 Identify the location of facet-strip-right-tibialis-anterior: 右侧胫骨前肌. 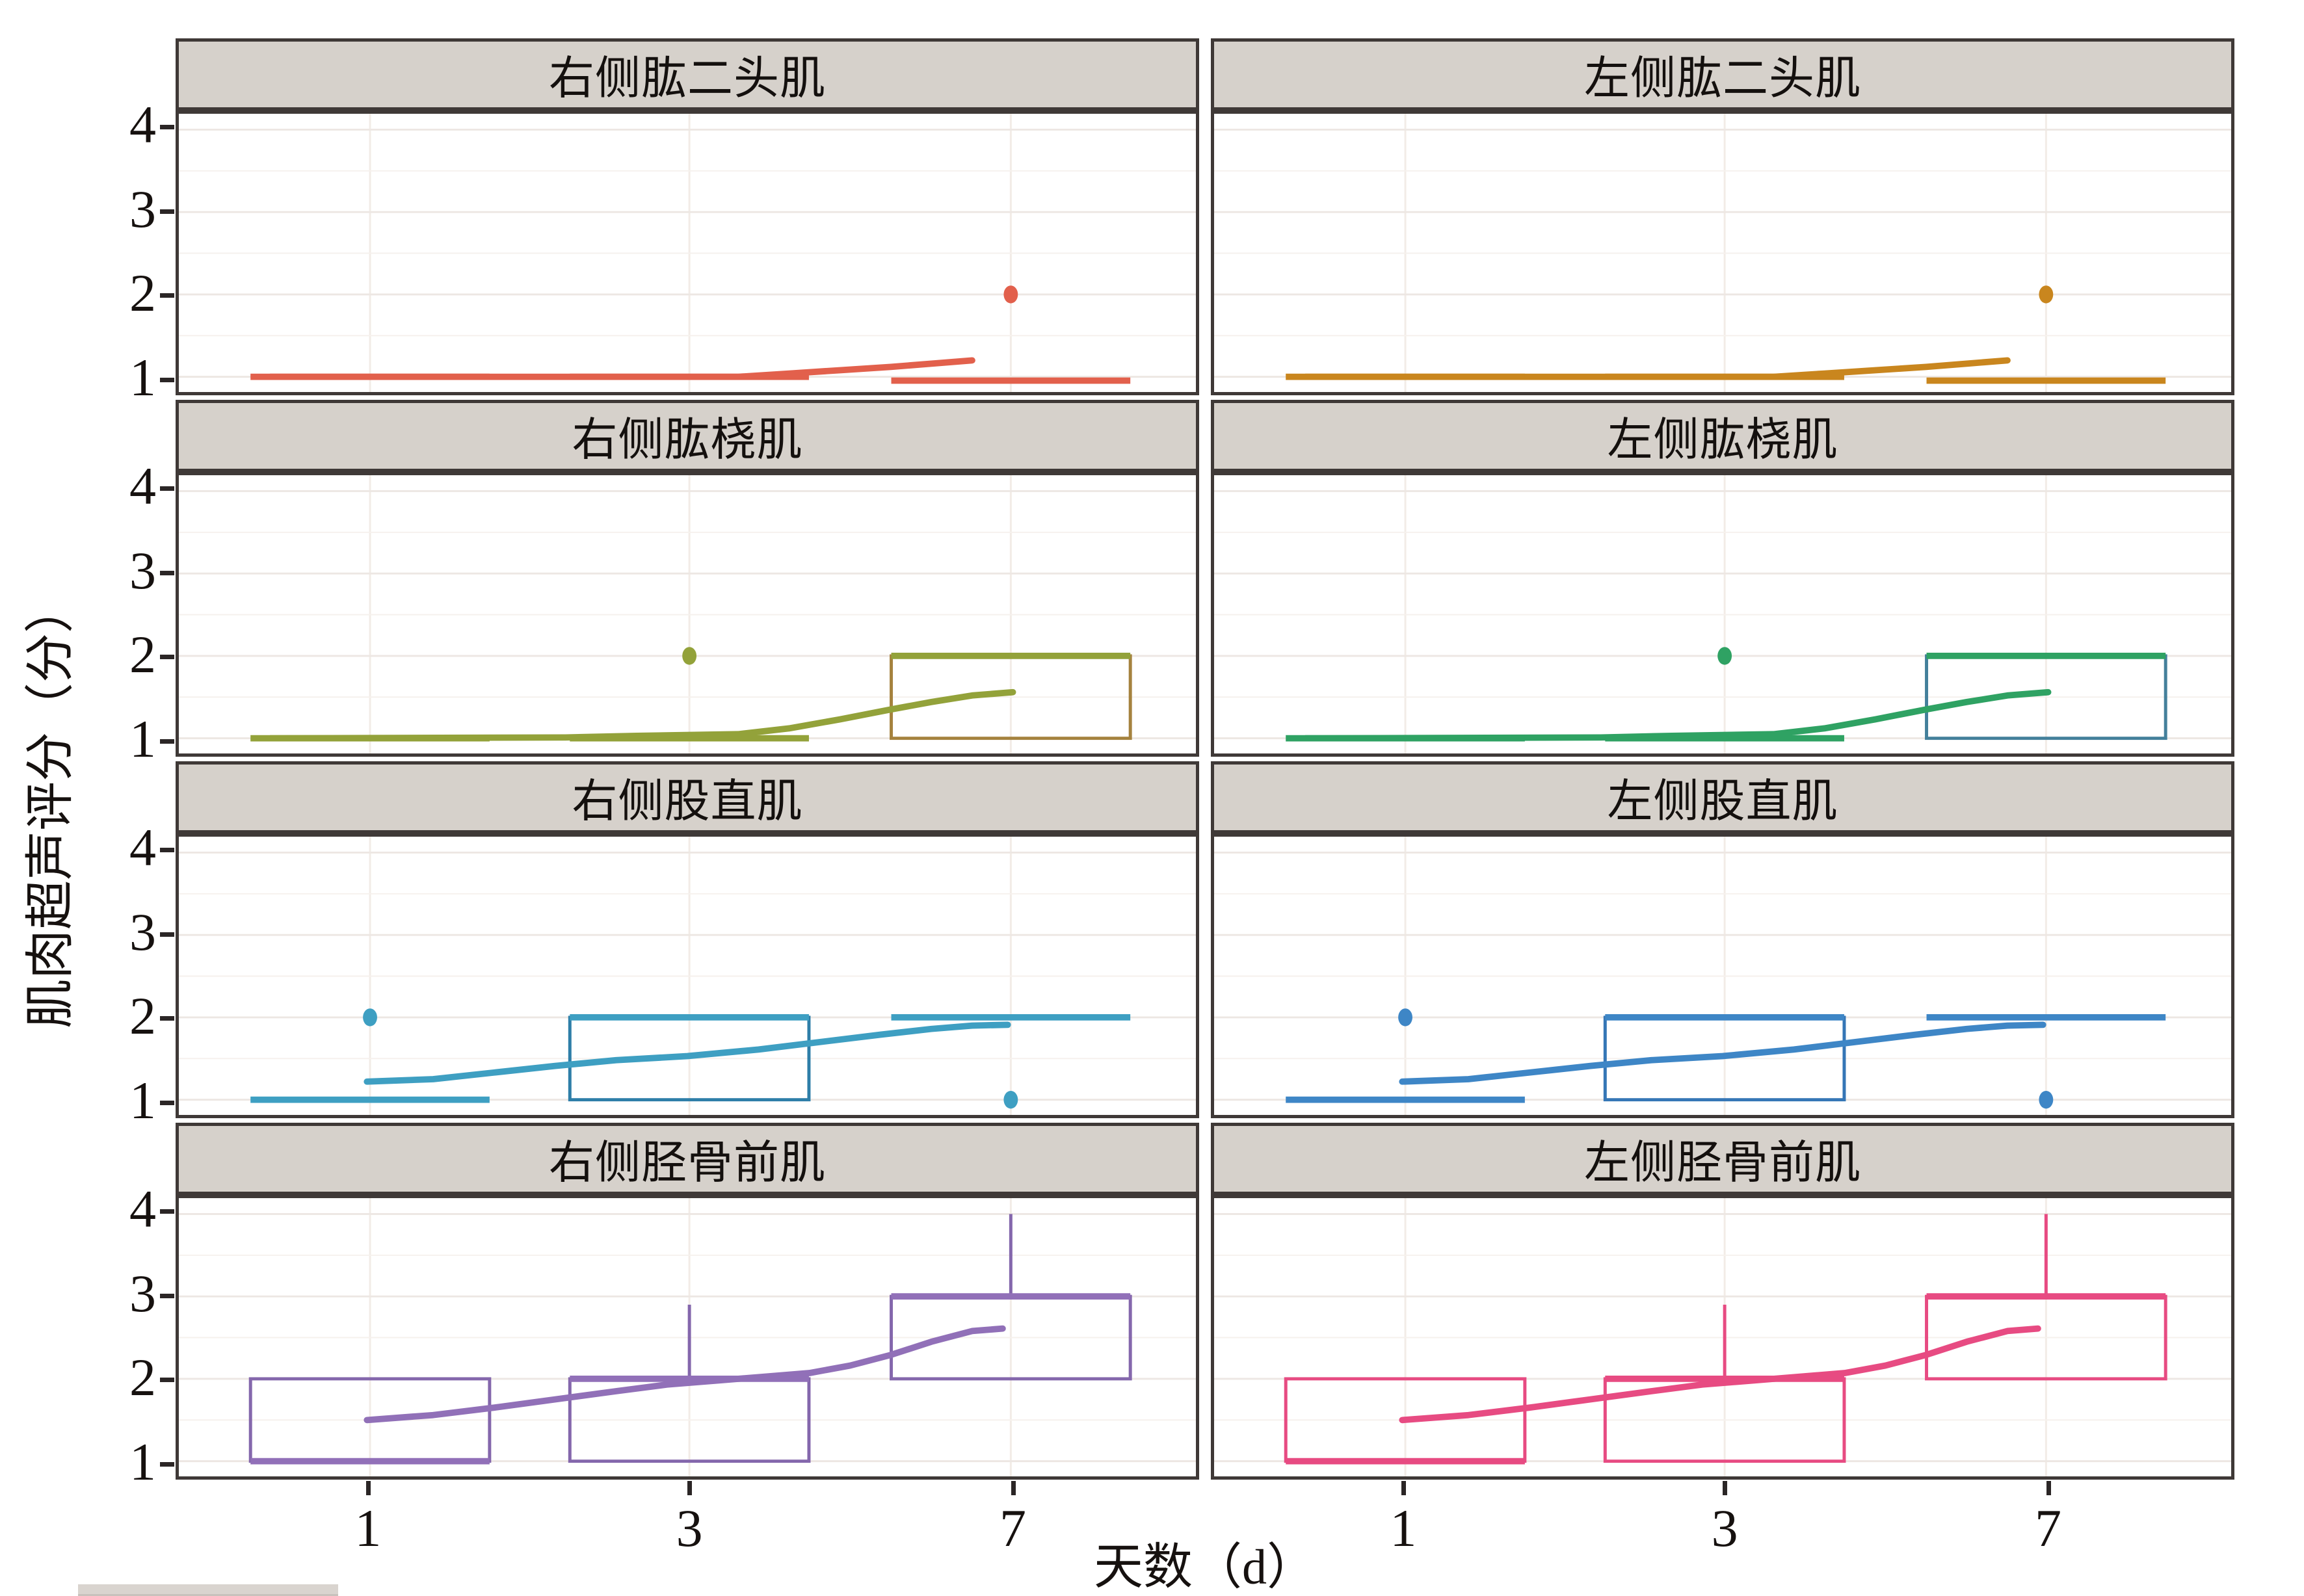
(687, 1159).